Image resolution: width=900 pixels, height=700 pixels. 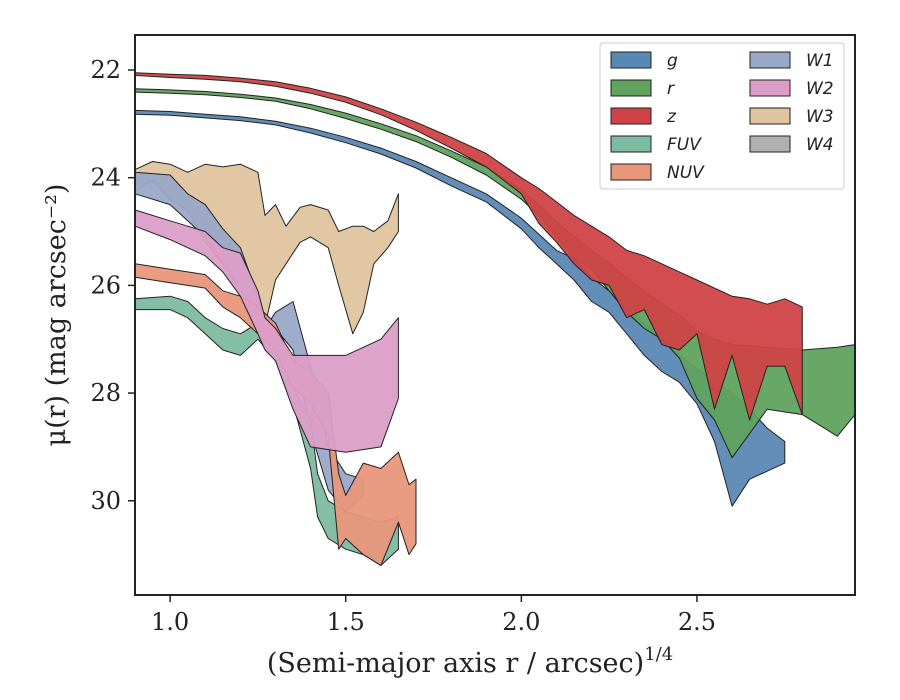 I want to click on y-tick-label: 30, so click(x=105, y=501).